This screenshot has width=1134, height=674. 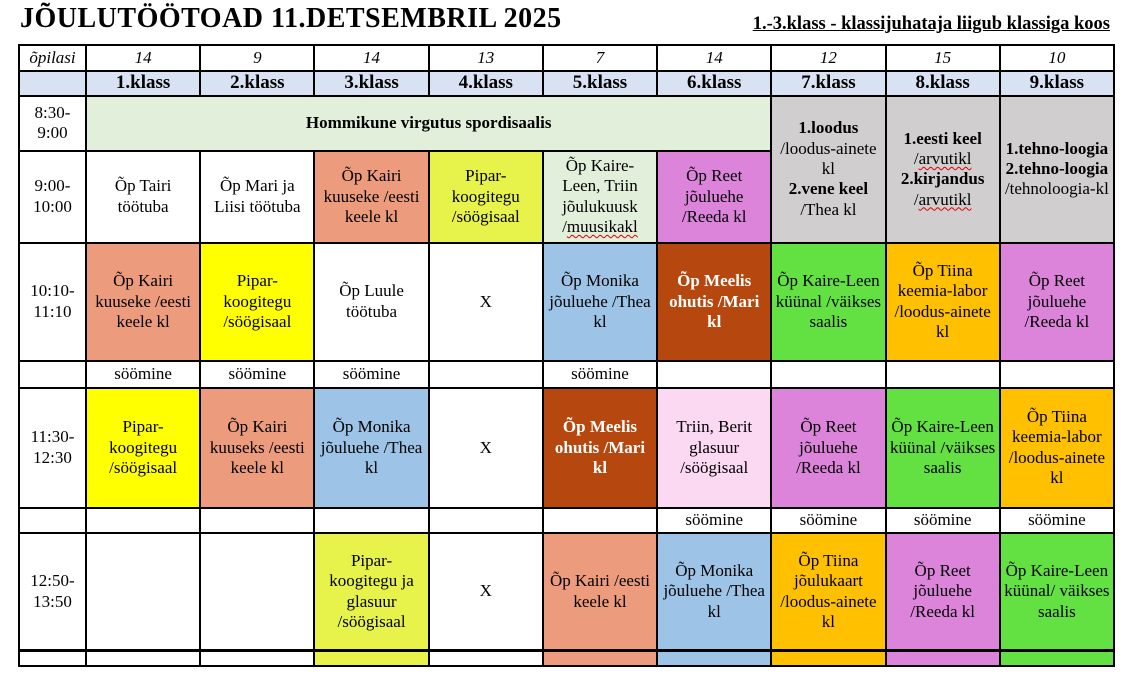 I want to click on schedule-cell: Õp Tairi töötuba, so click(x=143, y=196).